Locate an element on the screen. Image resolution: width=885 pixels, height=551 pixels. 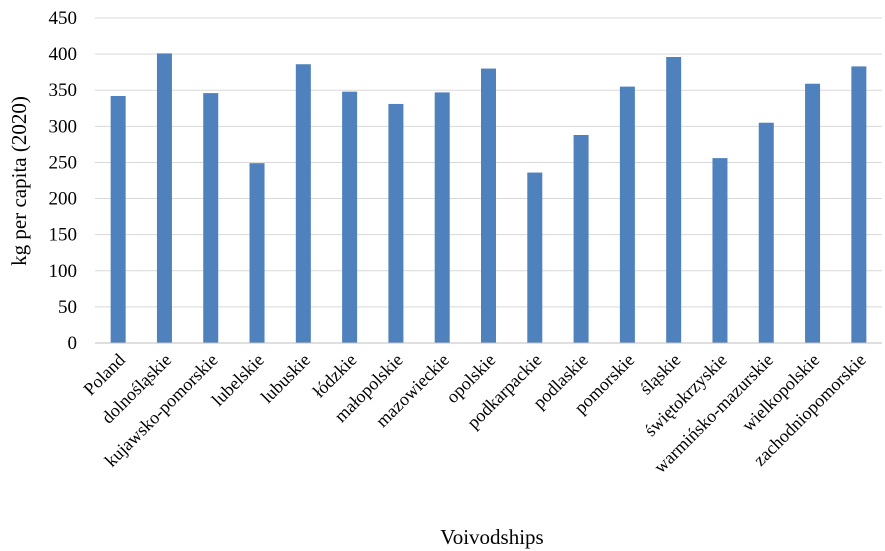
y-tick-label: 150 is located at coordinates (63, 235).